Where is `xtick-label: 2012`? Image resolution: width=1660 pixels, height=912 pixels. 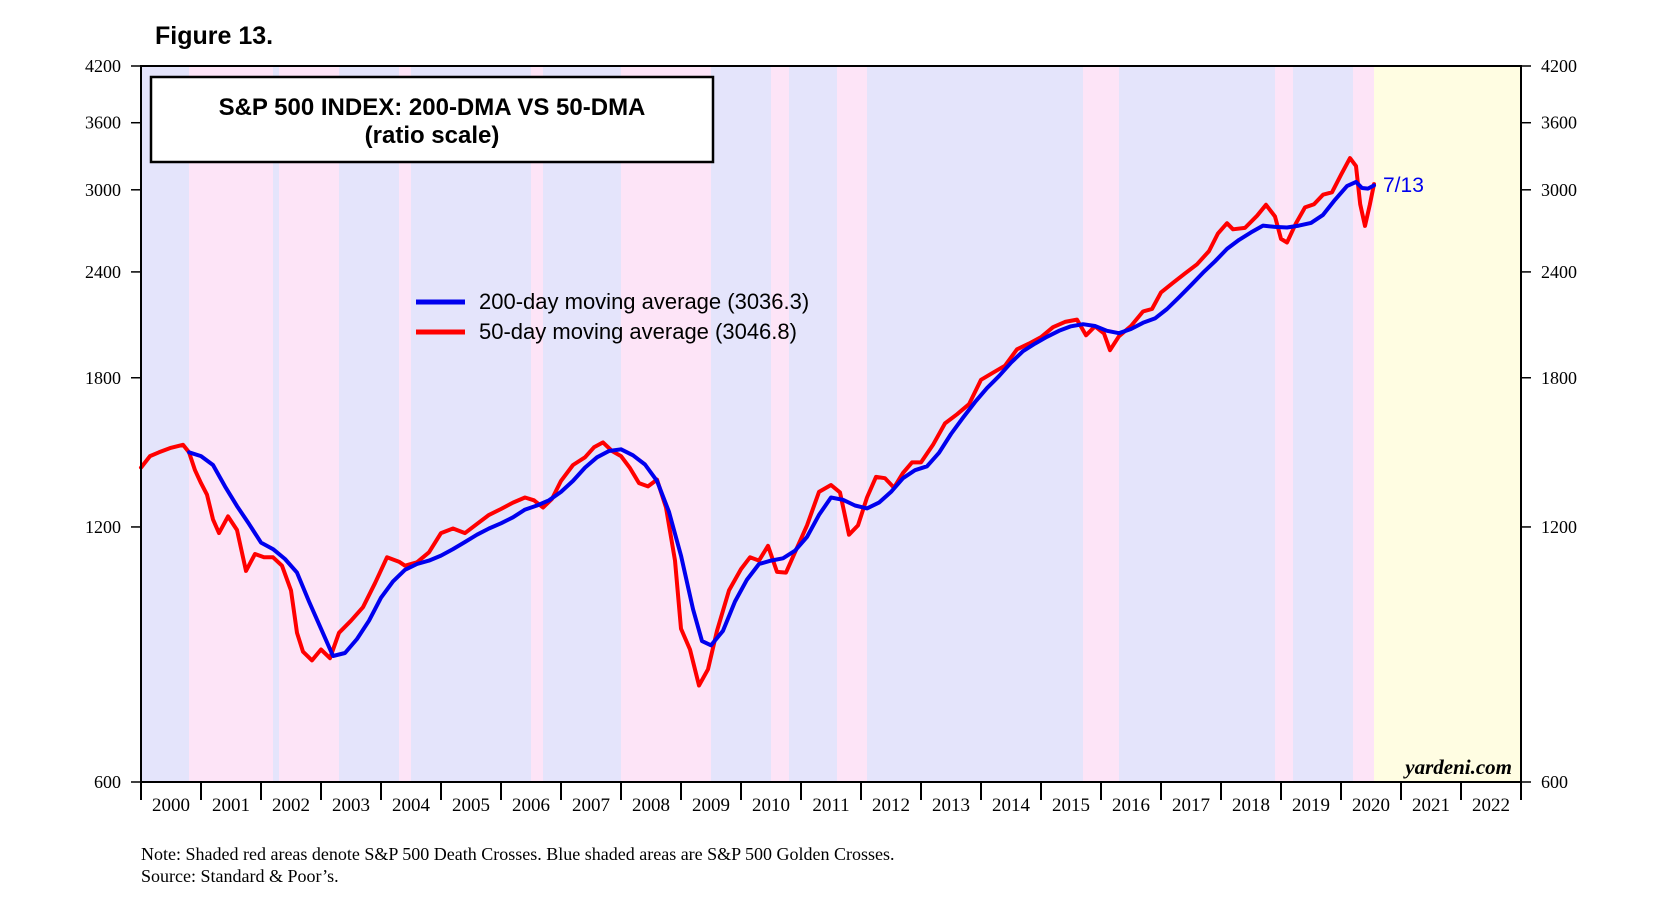 xtick-label: 2012 is located at coordinates (891, 805).